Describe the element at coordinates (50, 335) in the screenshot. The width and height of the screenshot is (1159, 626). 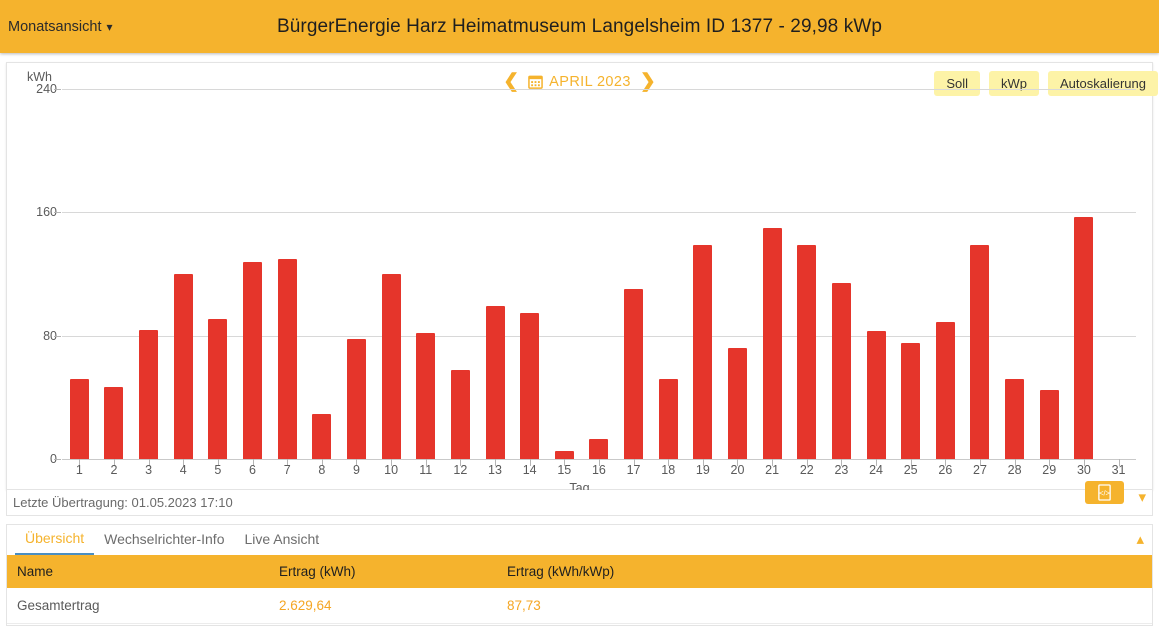
I see `y-axis-tick-label: 80` at that location.